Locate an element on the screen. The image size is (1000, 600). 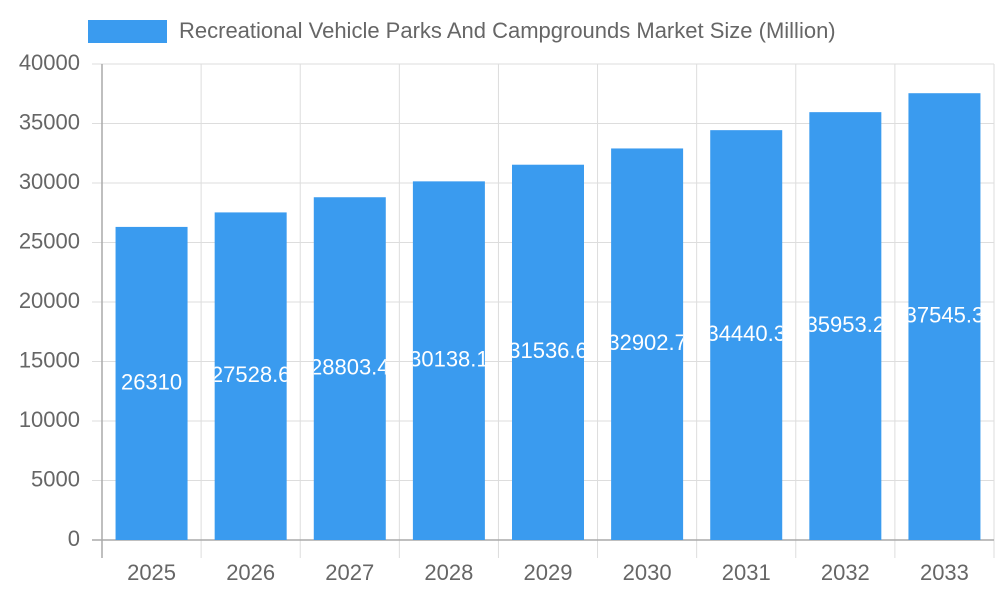
y-tick-label: 30000 is located at coordinates (49, 181).